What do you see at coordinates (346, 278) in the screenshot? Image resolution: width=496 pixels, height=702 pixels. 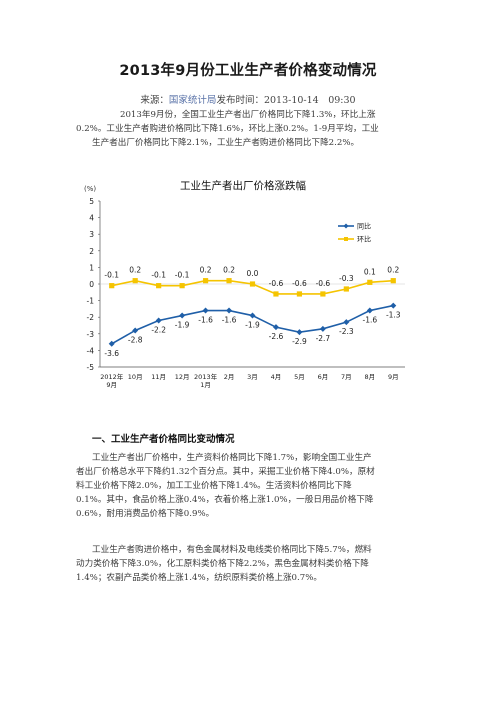 I see `data-label: -0.3` at bounding box center [346, 278].